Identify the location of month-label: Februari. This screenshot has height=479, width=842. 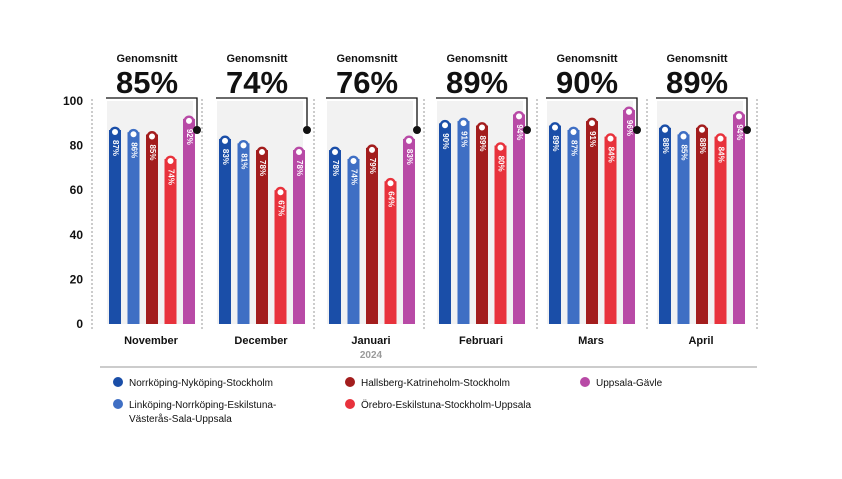
(481, 341).